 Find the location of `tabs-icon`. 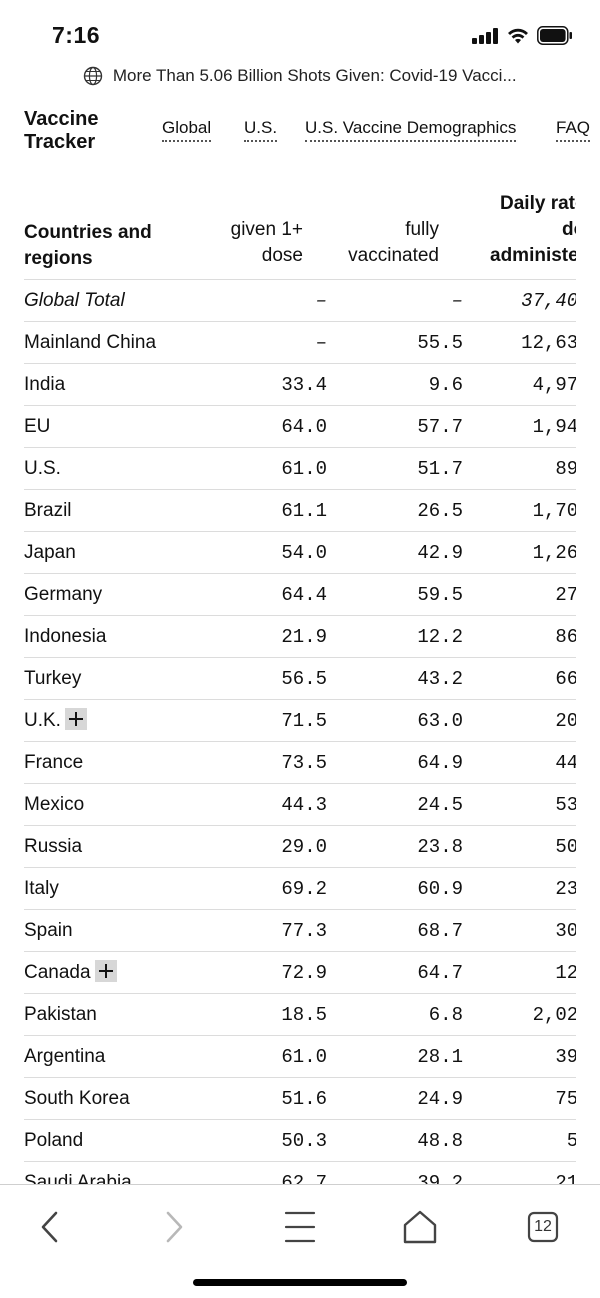

tabs-icon is located at coordinates (543, 1227).